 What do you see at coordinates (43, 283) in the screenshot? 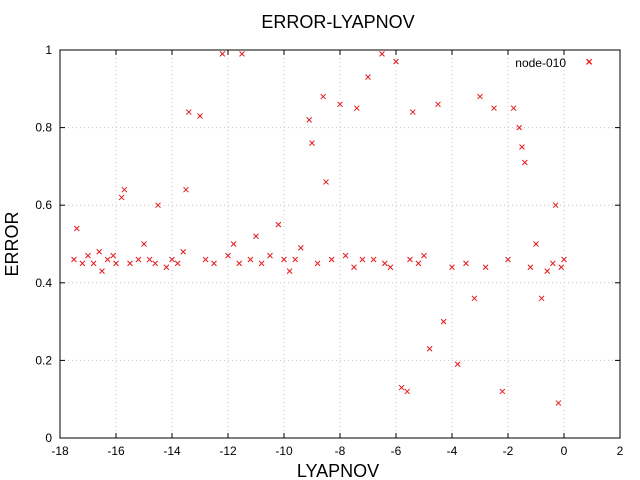
I see `y-tick-label: 0.4` at bounding box center [43, 283].